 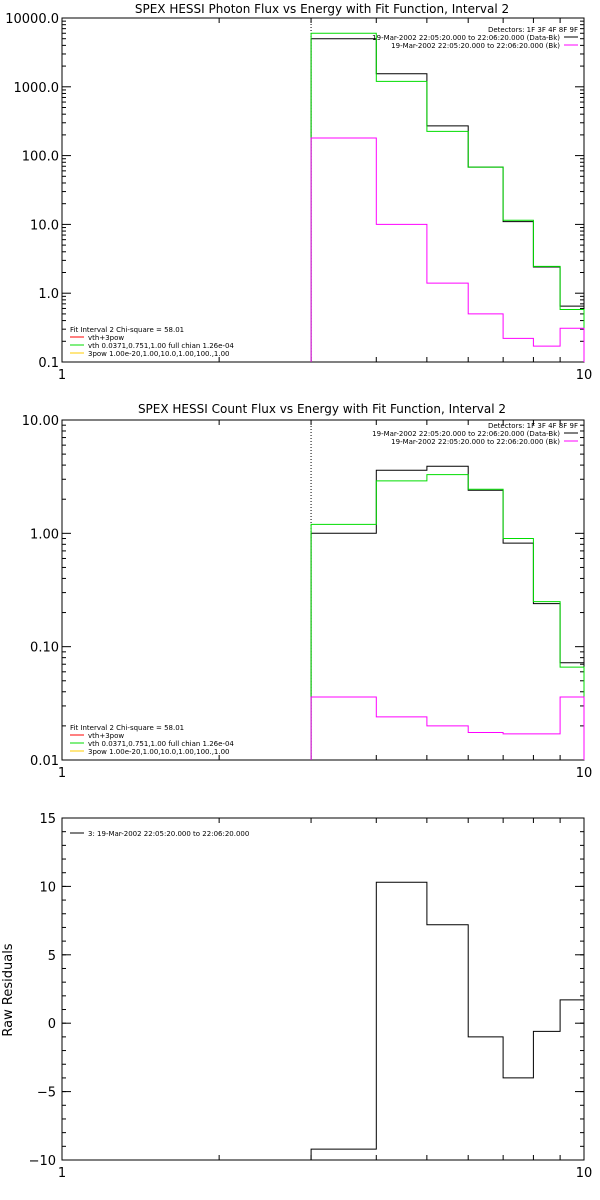 I want to click on y-tick-label: −5, so click(x=46, y=1093).